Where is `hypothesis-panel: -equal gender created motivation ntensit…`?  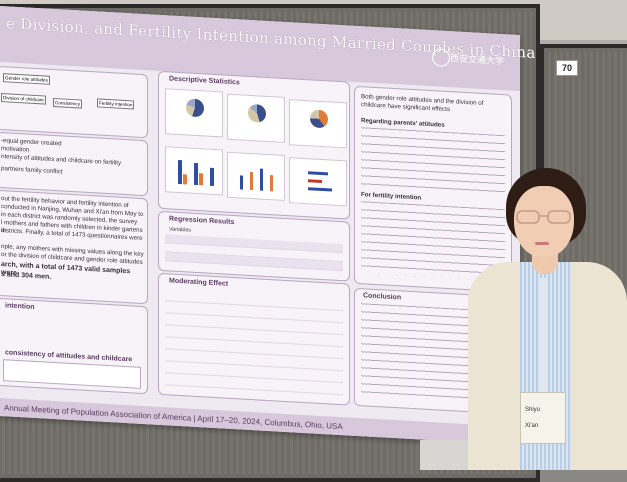
hypothesis-panel: -equal gender created motivation ntensit… is located at coordinates (74, 164).